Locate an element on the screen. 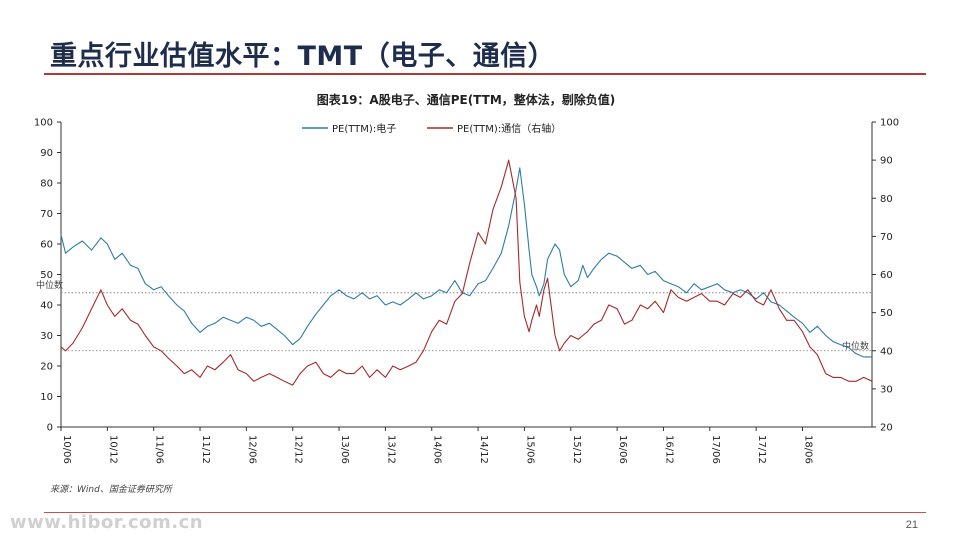 Image resolution: width=960 pixels, height=540 pixels. x-tick-label: 10/12 is located at coordinates (112, 449).